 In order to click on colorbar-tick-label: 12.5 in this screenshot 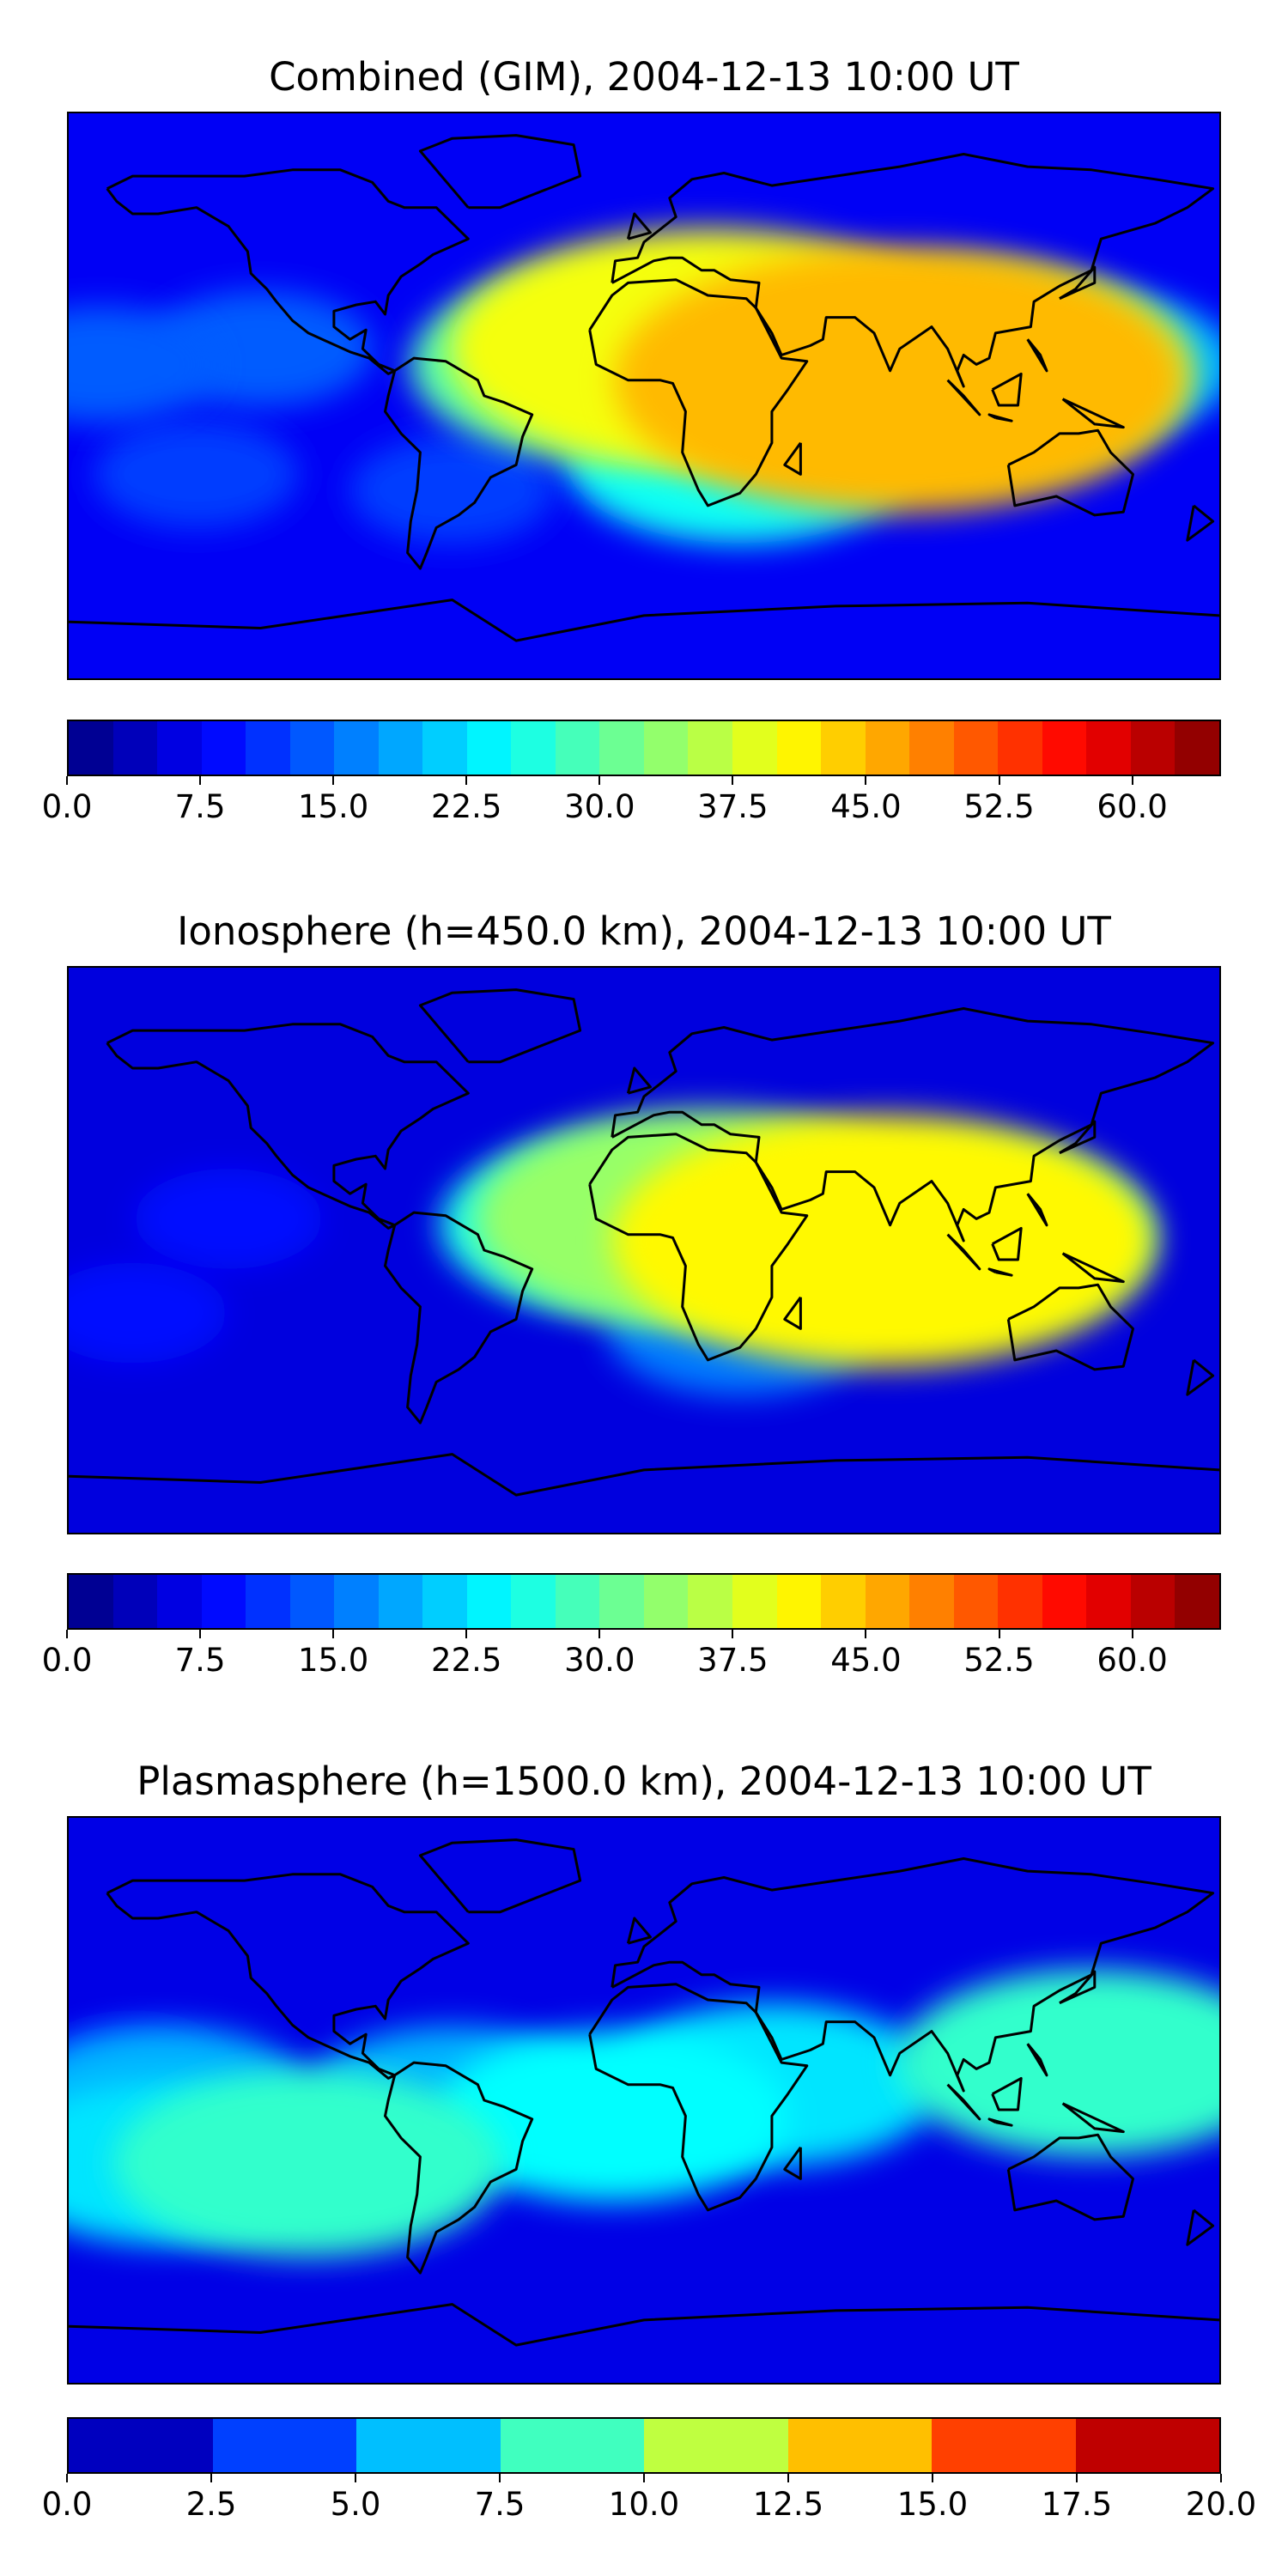, I will do `click(788, 2504)`.